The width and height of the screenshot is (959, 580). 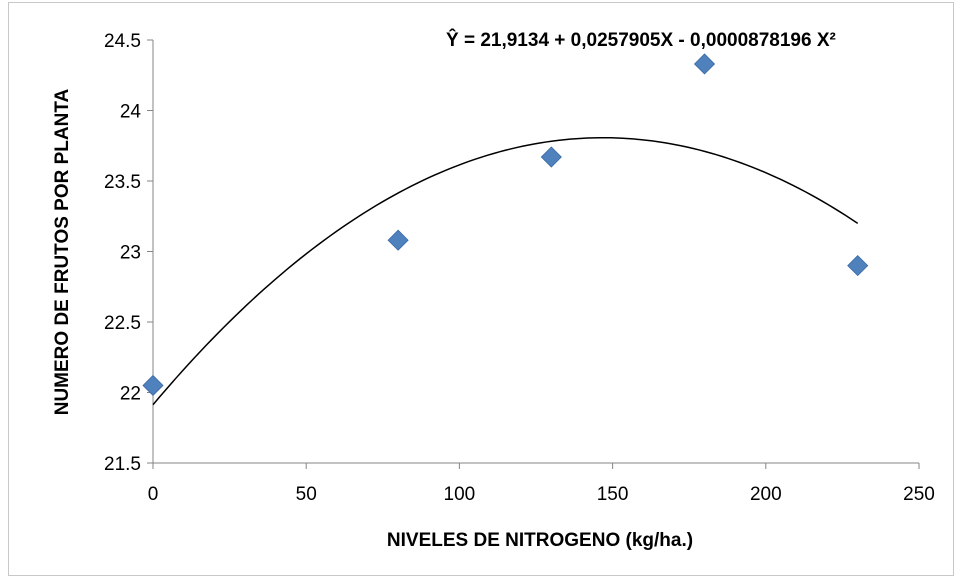 I want to click on x-tick-label: 250, so click(x=919, y=494).